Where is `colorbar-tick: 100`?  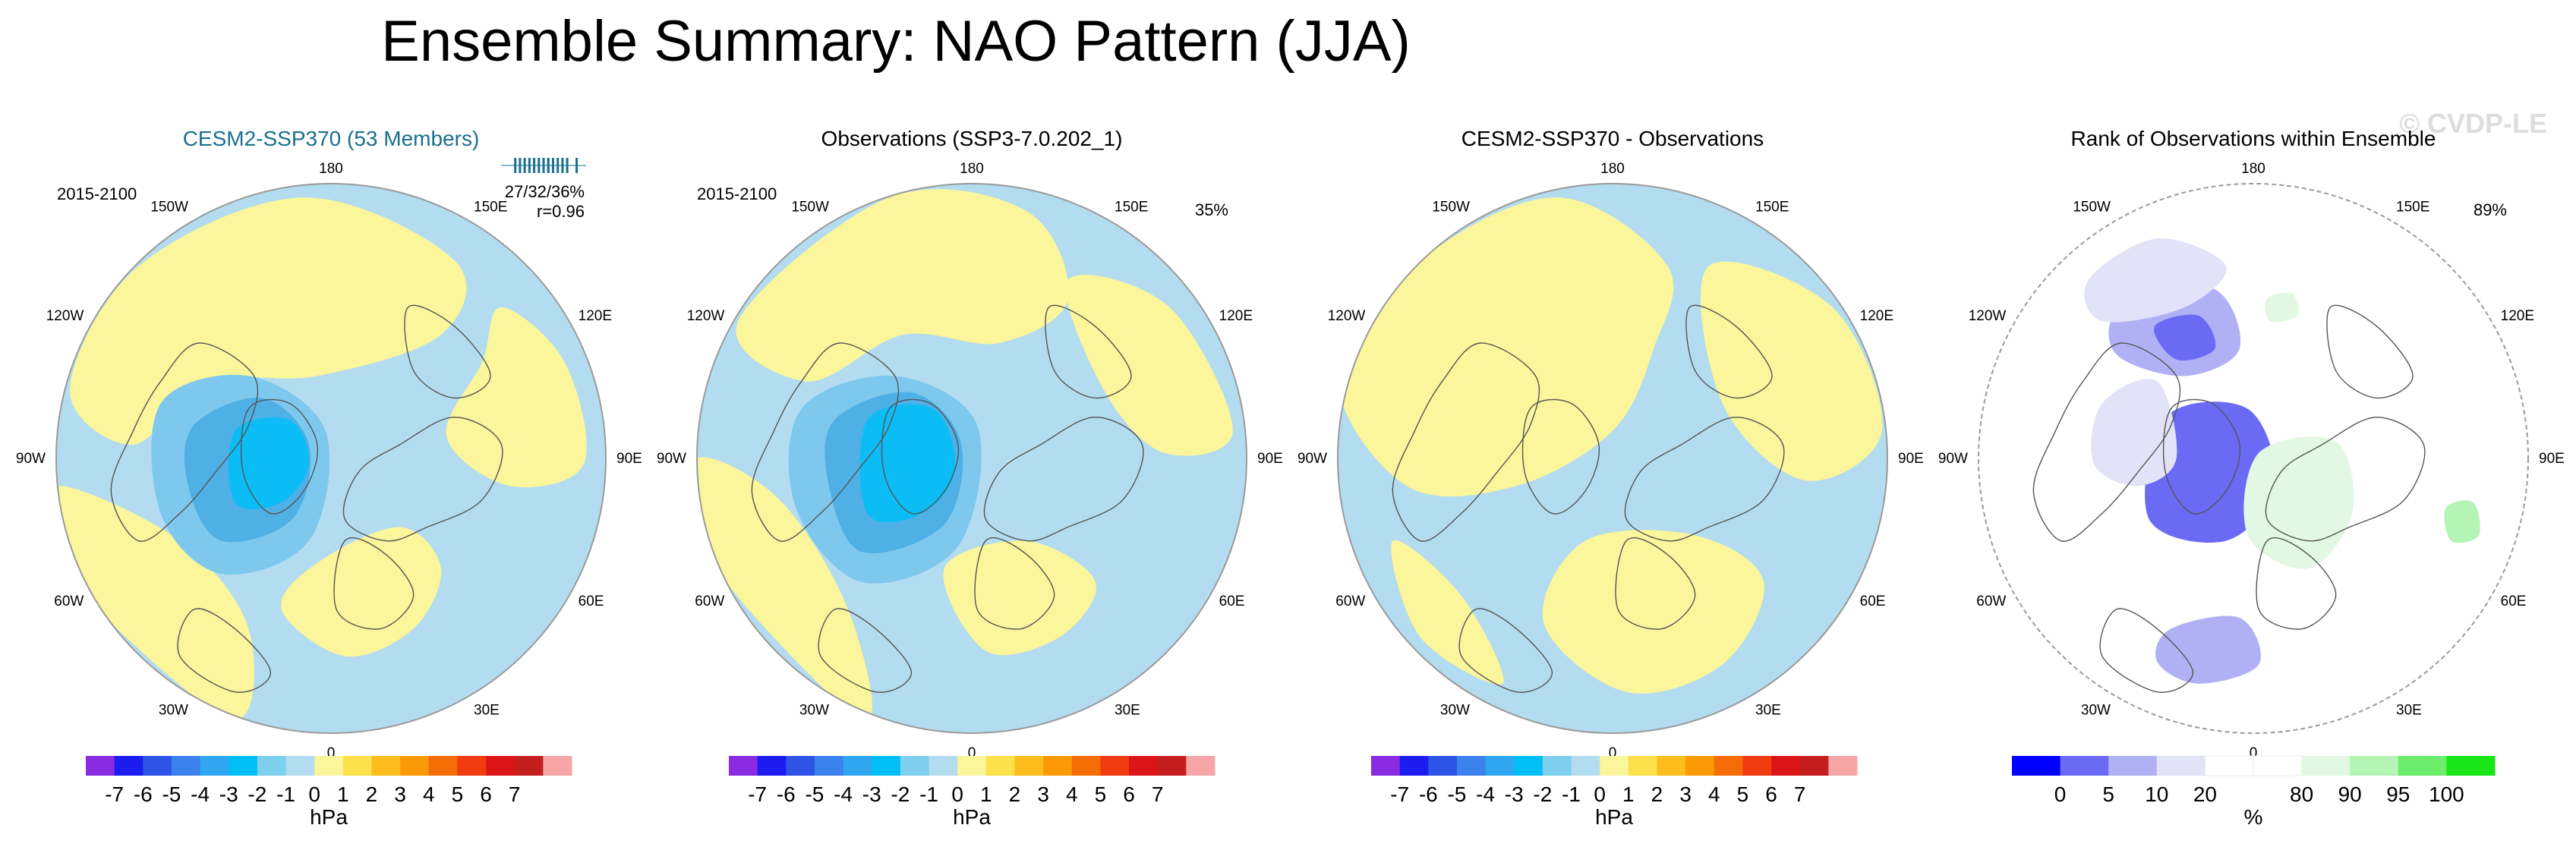 colorbar-tick: 100 is located at coordinates (2446, 794).